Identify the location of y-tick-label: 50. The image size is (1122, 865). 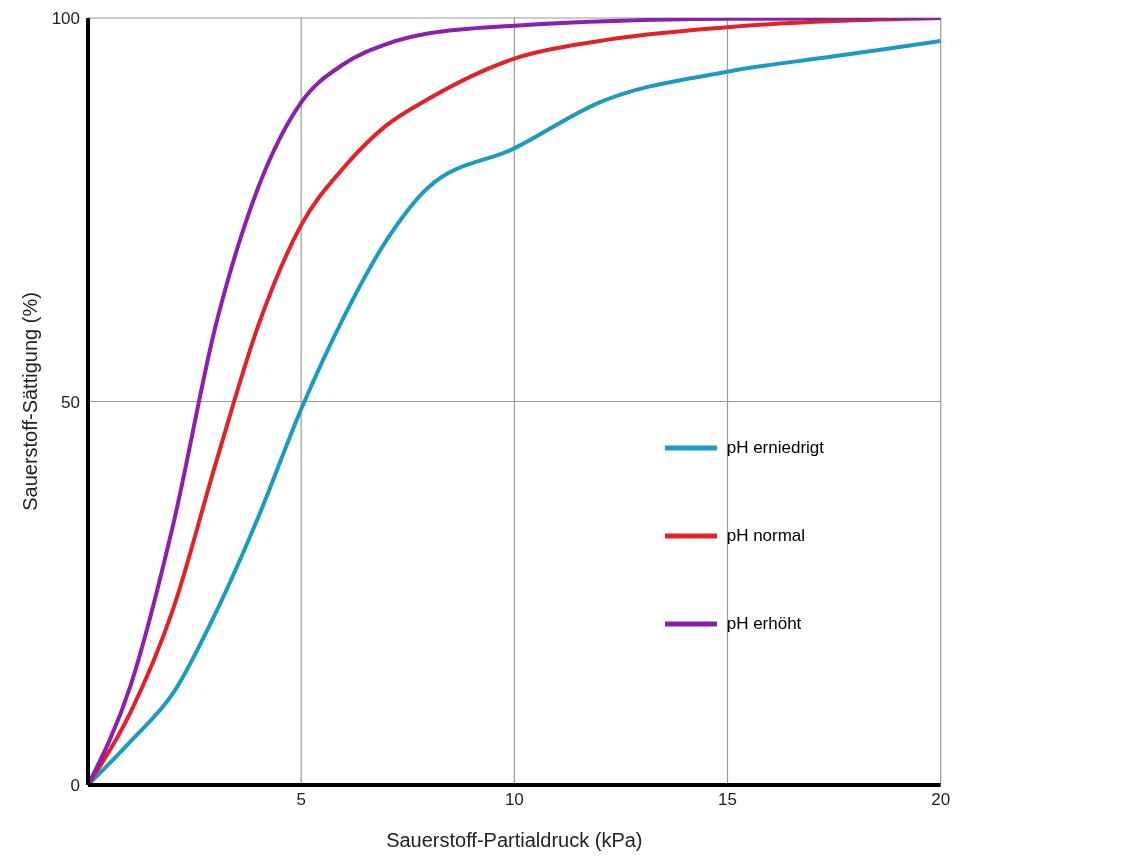
(70, 402).